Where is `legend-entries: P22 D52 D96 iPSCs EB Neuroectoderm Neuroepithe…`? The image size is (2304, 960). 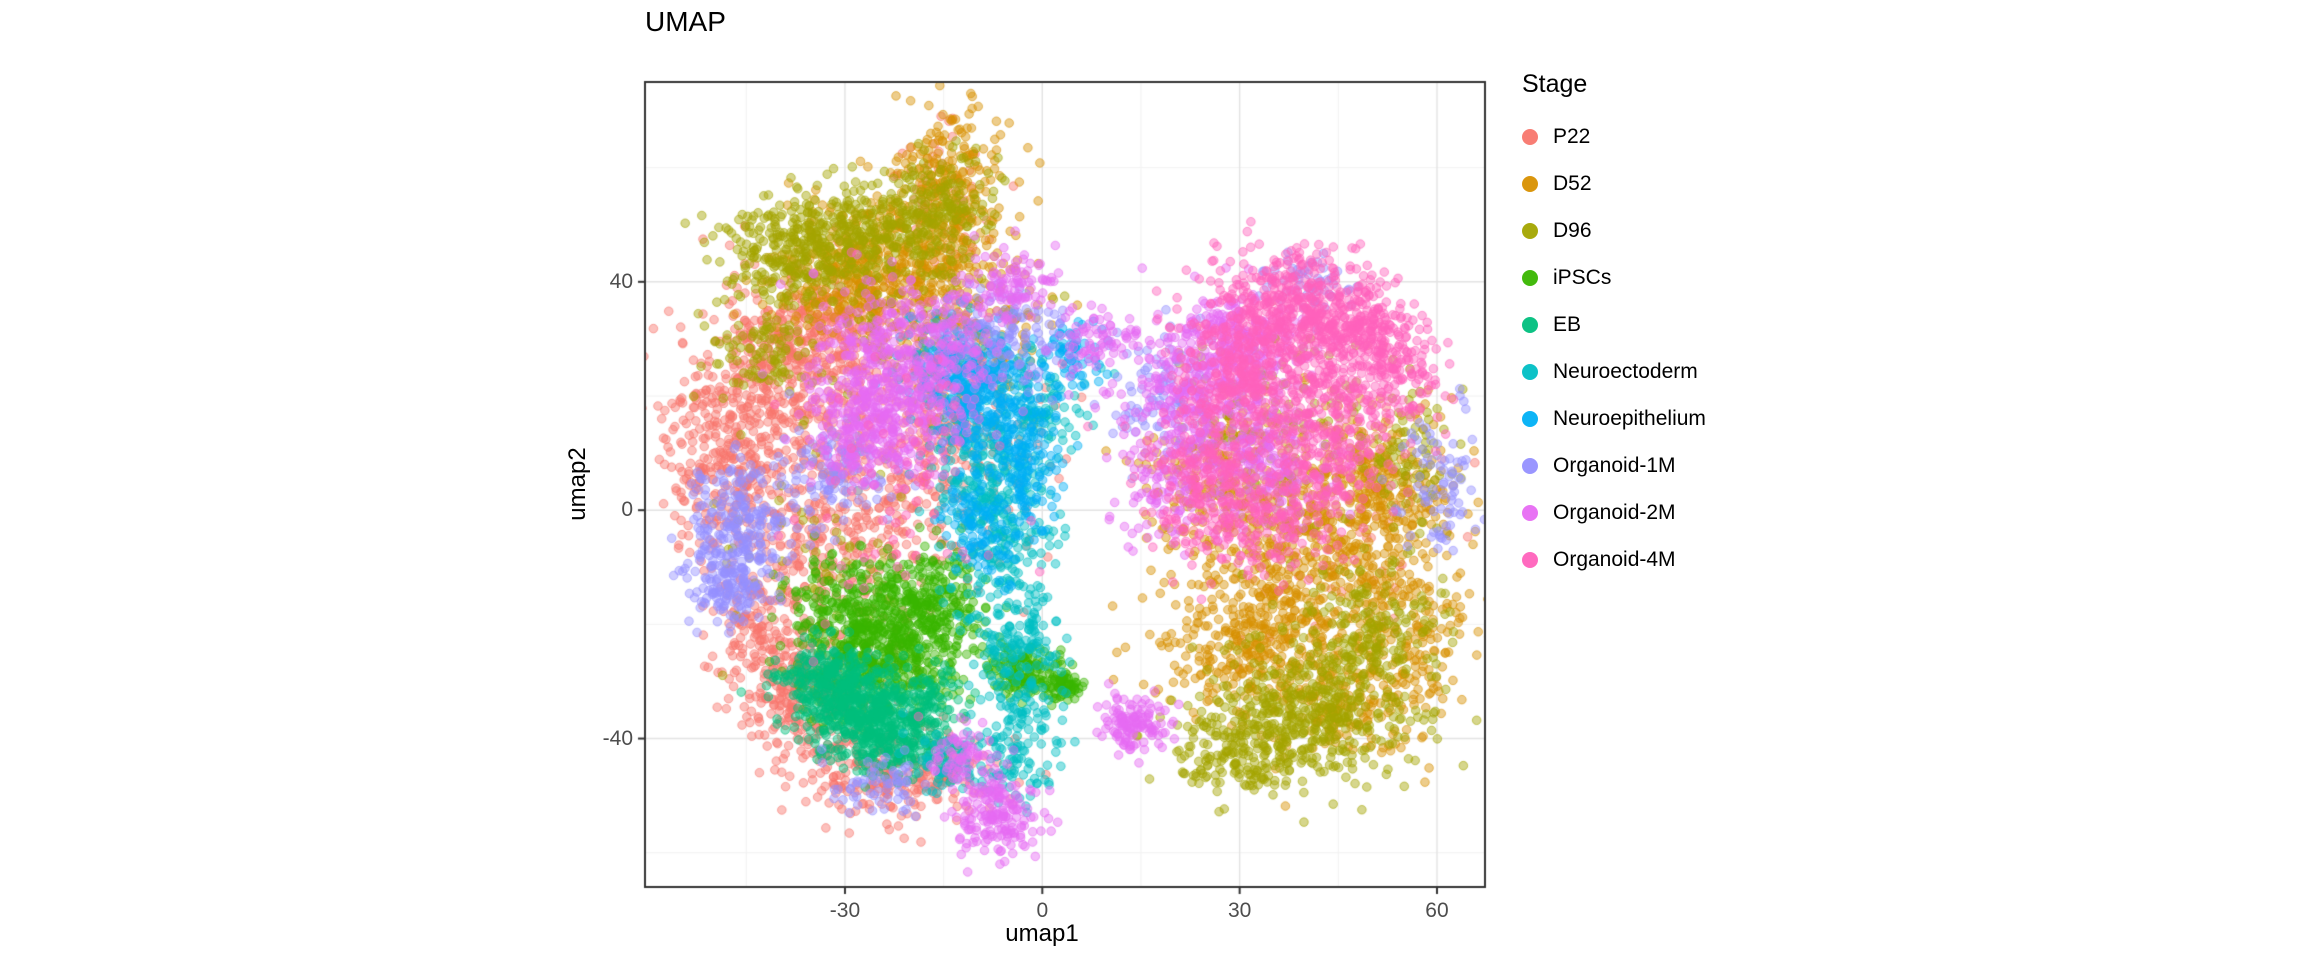
legend-entries: P22 D52 D96 iPSCs EB Neuroectoderm Neuroepithe… is located at coordinates (1614, 348).